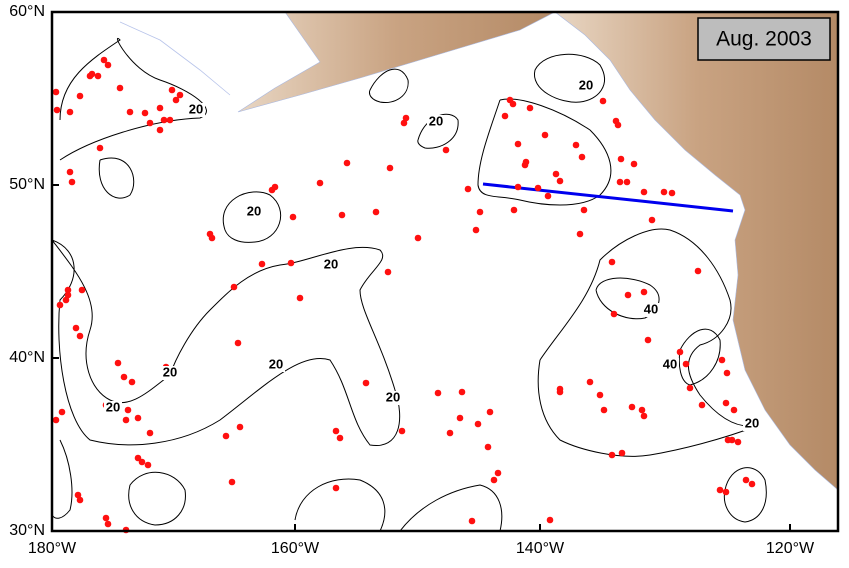 The image size is (849, 568). Describe the element at coordinates (608, 197) in the screenshot. I see `transect` at that location.